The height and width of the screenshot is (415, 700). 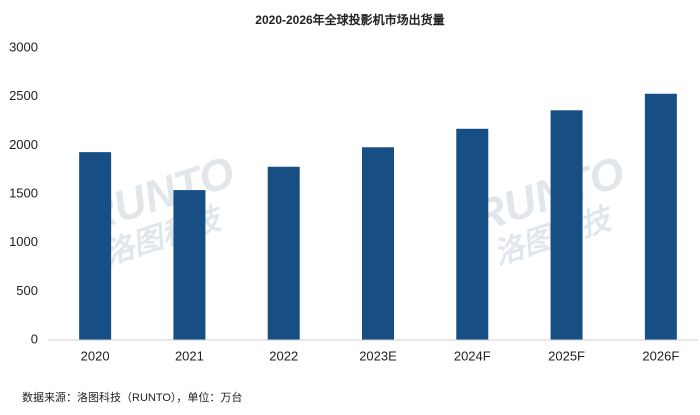 I want to click on y-tick-label: 0, so click(x=34, y=338).